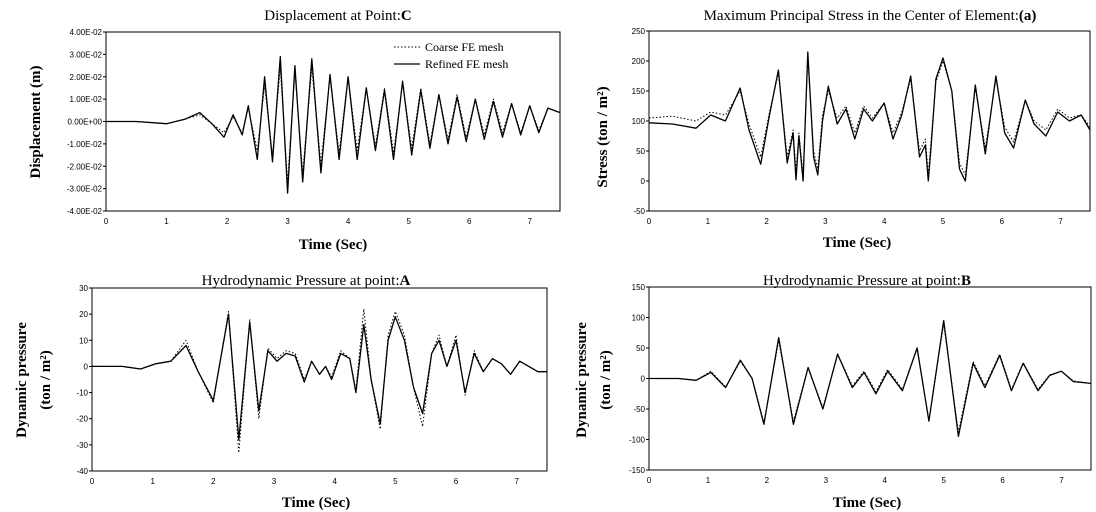  Describe the element at coordinates (867, 281) in the screenshot. I see `panel-pressure-b-title: Hydrodynamic Pressure at point:B` at that location.